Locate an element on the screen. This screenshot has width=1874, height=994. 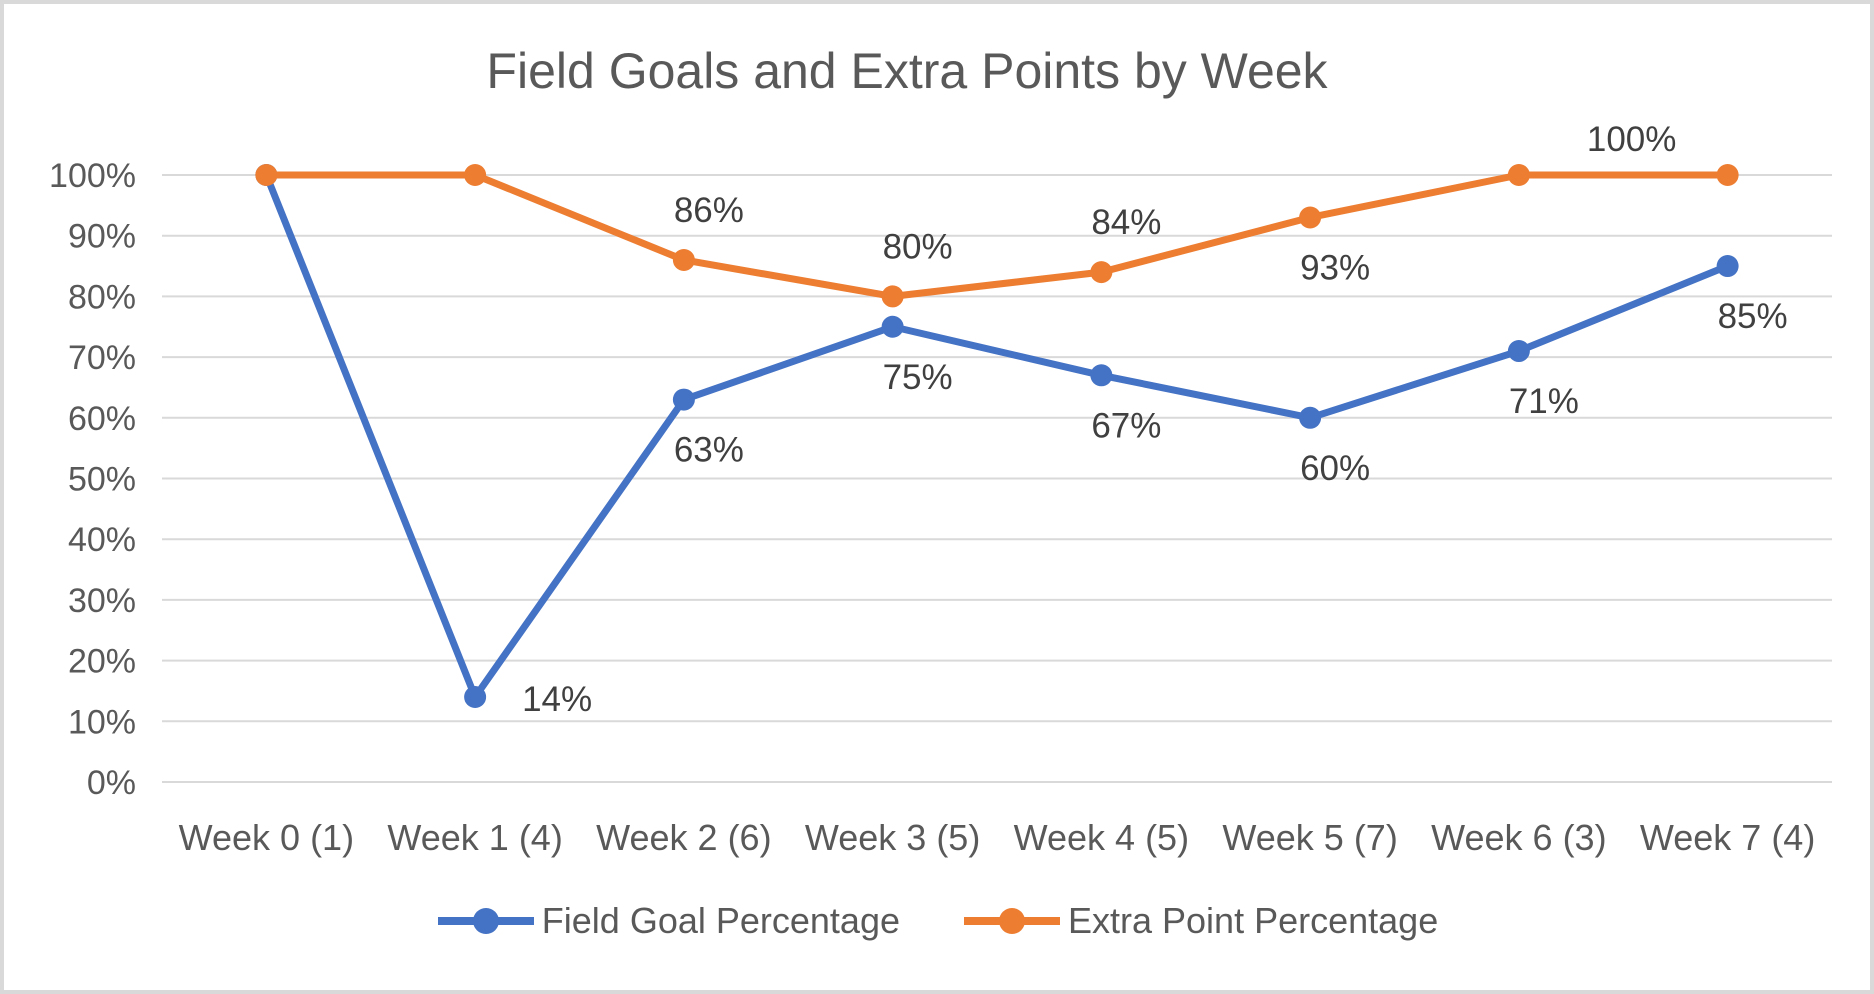
legend-label: Extra Point Percentage is located at coordinates (1253, 920).